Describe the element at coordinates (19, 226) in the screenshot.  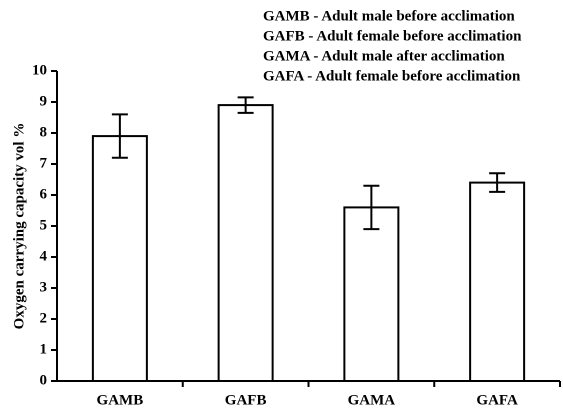
I see `y-axis-label: Oxygen carrying capacity vol %` at that location.